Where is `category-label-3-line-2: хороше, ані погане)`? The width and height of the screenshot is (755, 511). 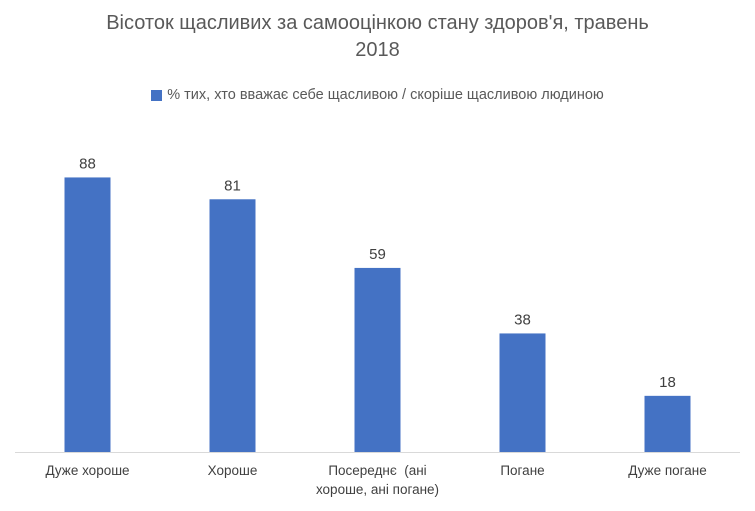 category-label-3-line-2: хороше, ані погане) is located at coordinates (377, 489).